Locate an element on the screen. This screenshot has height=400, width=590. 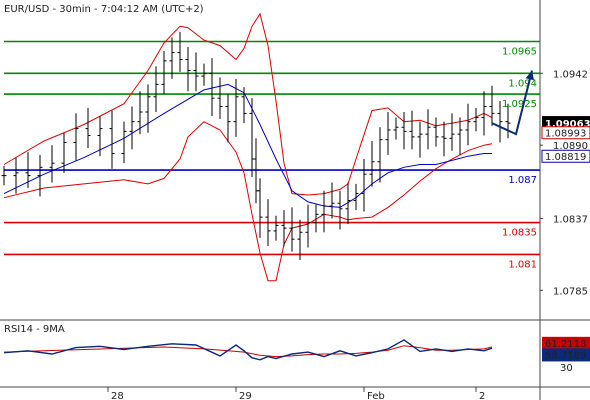
chart-title: EUR/USD - 30min - 7:04:12 AM (UTC+2) is located at coordinates (104, 9).